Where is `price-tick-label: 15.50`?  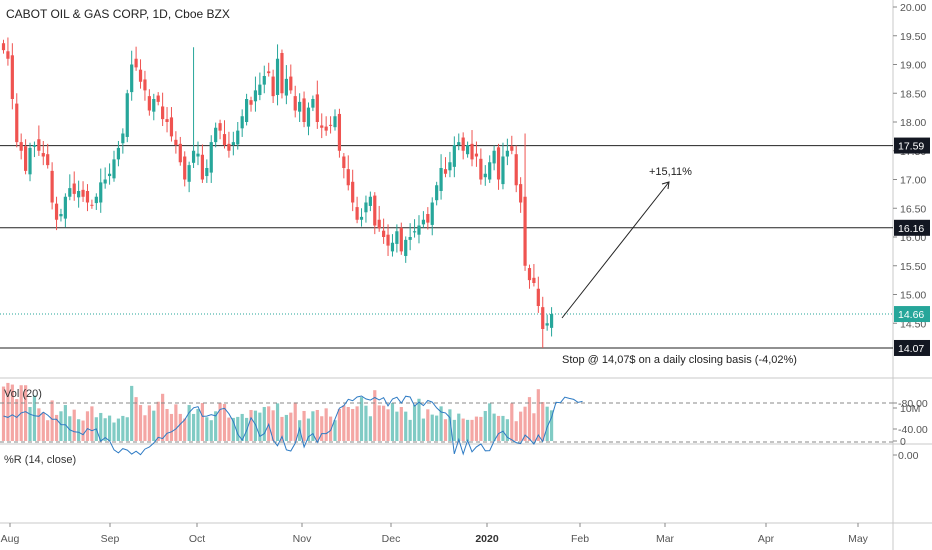
price-tick-label: 15.50 is located at coordinates (913, 267).